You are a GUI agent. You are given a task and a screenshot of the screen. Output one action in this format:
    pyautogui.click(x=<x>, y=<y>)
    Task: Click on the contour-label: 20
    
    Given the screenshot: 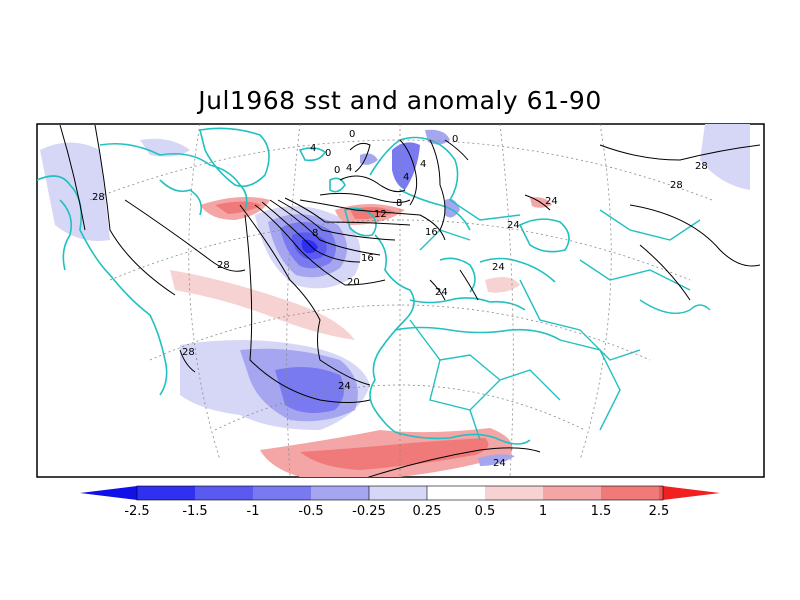 What is the action you would take?
    pyautogui.click(x=353, y=282)
    